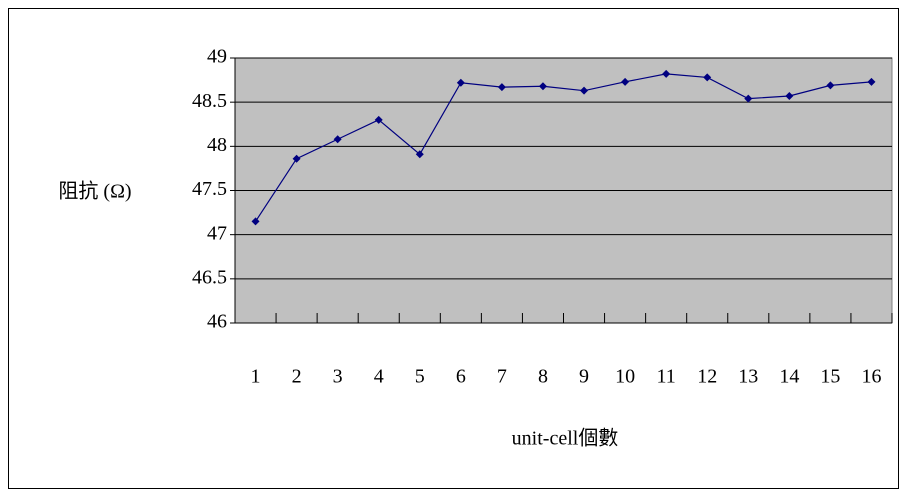  What do you see at coordinates (256, 377) in the screenshot?
I see `x-tick-label: 1` at bounding box center [256, 377].